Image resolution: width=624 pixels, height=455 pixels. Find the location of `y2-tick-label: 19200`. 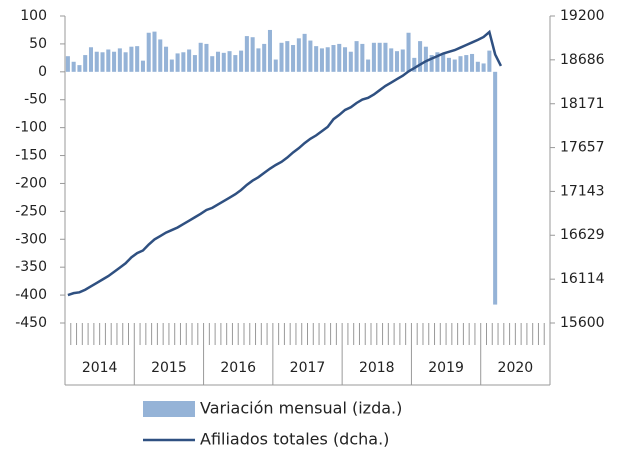

y2-tick-label: 19200 is located at coordinates (582, 16).